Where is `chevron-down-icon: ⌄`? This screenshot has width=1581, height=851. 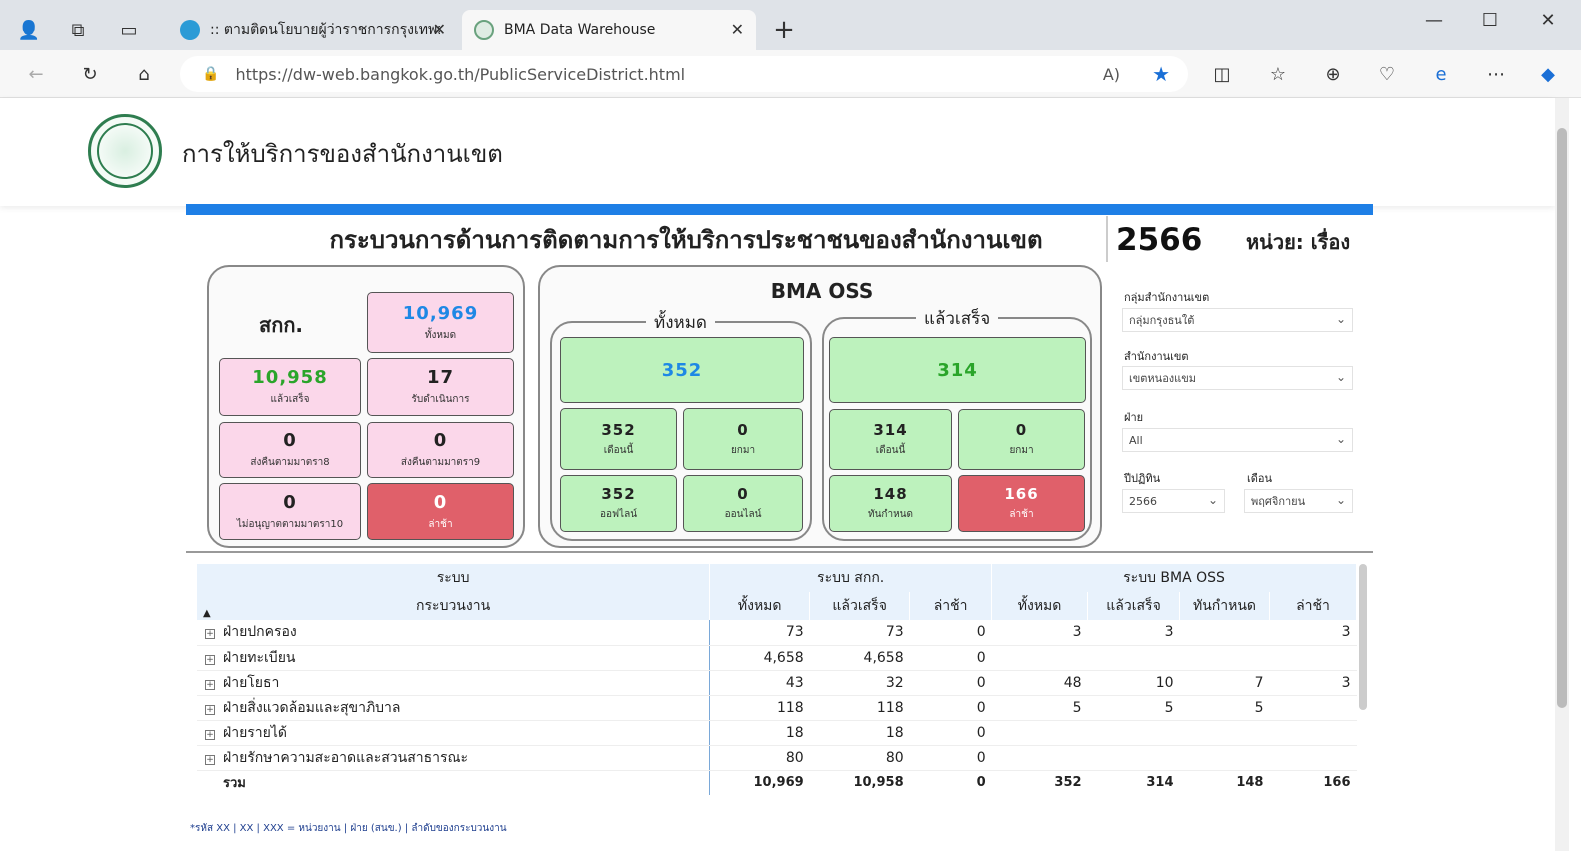 chevron-down-icon: ⌄ is located at coordinates (1340, 500).